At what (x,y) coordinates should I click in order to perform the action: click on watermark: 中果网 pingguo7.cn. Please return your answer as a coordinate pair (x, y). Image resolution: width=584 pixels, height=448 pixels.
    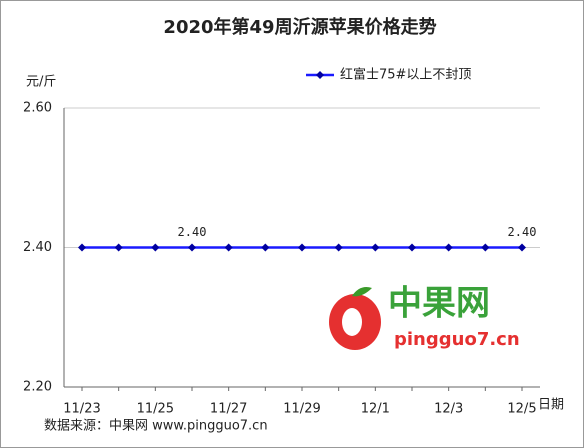
    Looking at the image, I should click on (424, 317).